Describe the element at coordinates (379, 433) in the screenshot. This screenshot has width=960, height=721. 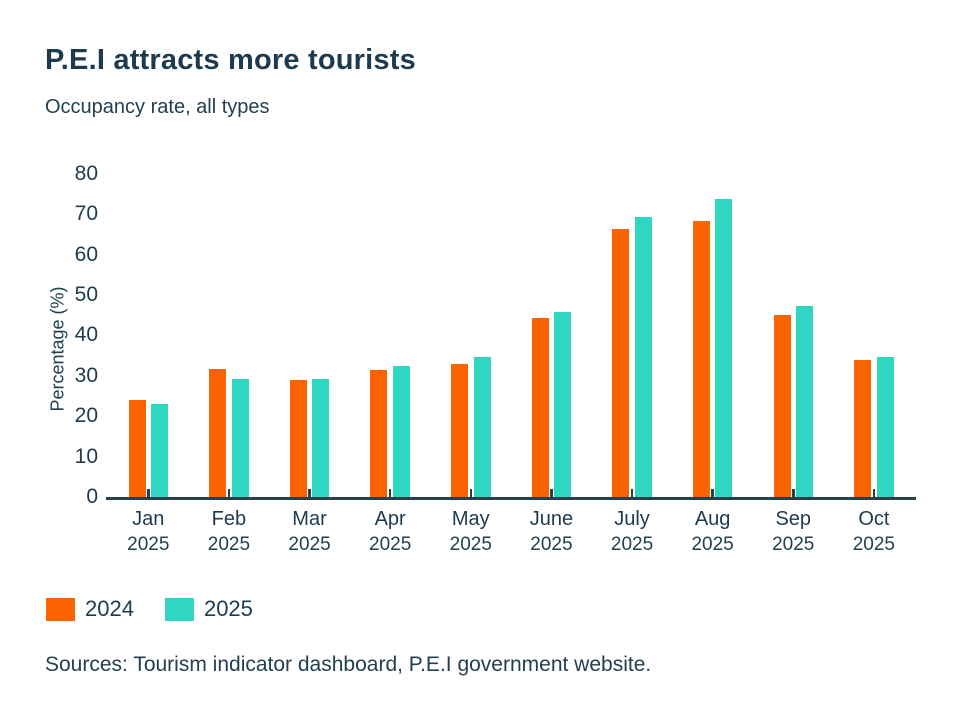
I see `bar-2024-apr` at that location.